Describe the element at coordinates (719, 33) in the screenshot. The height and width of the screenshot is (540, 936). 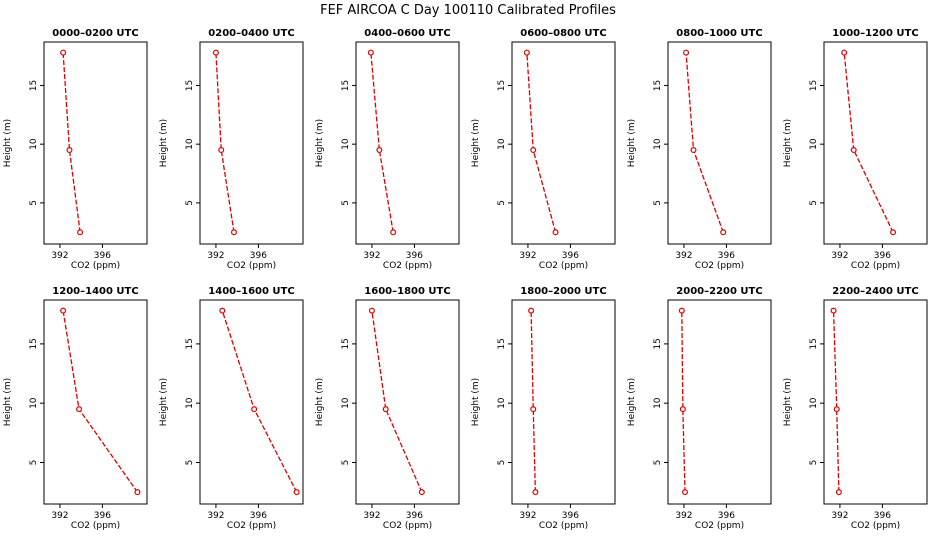
I see `panel-title: 0800–1000 UTC` at that location.